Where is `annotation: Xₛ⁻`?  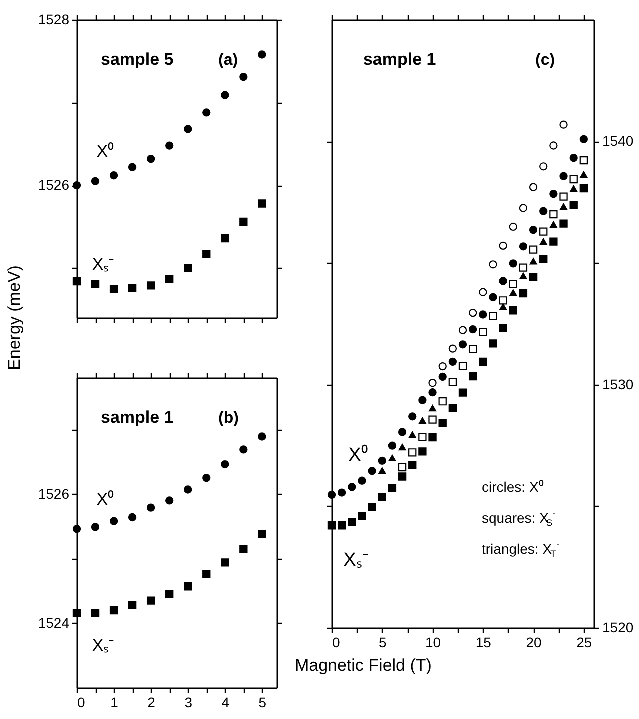 annotation: Xₛ⁻ is located at coordinates (356, 560).